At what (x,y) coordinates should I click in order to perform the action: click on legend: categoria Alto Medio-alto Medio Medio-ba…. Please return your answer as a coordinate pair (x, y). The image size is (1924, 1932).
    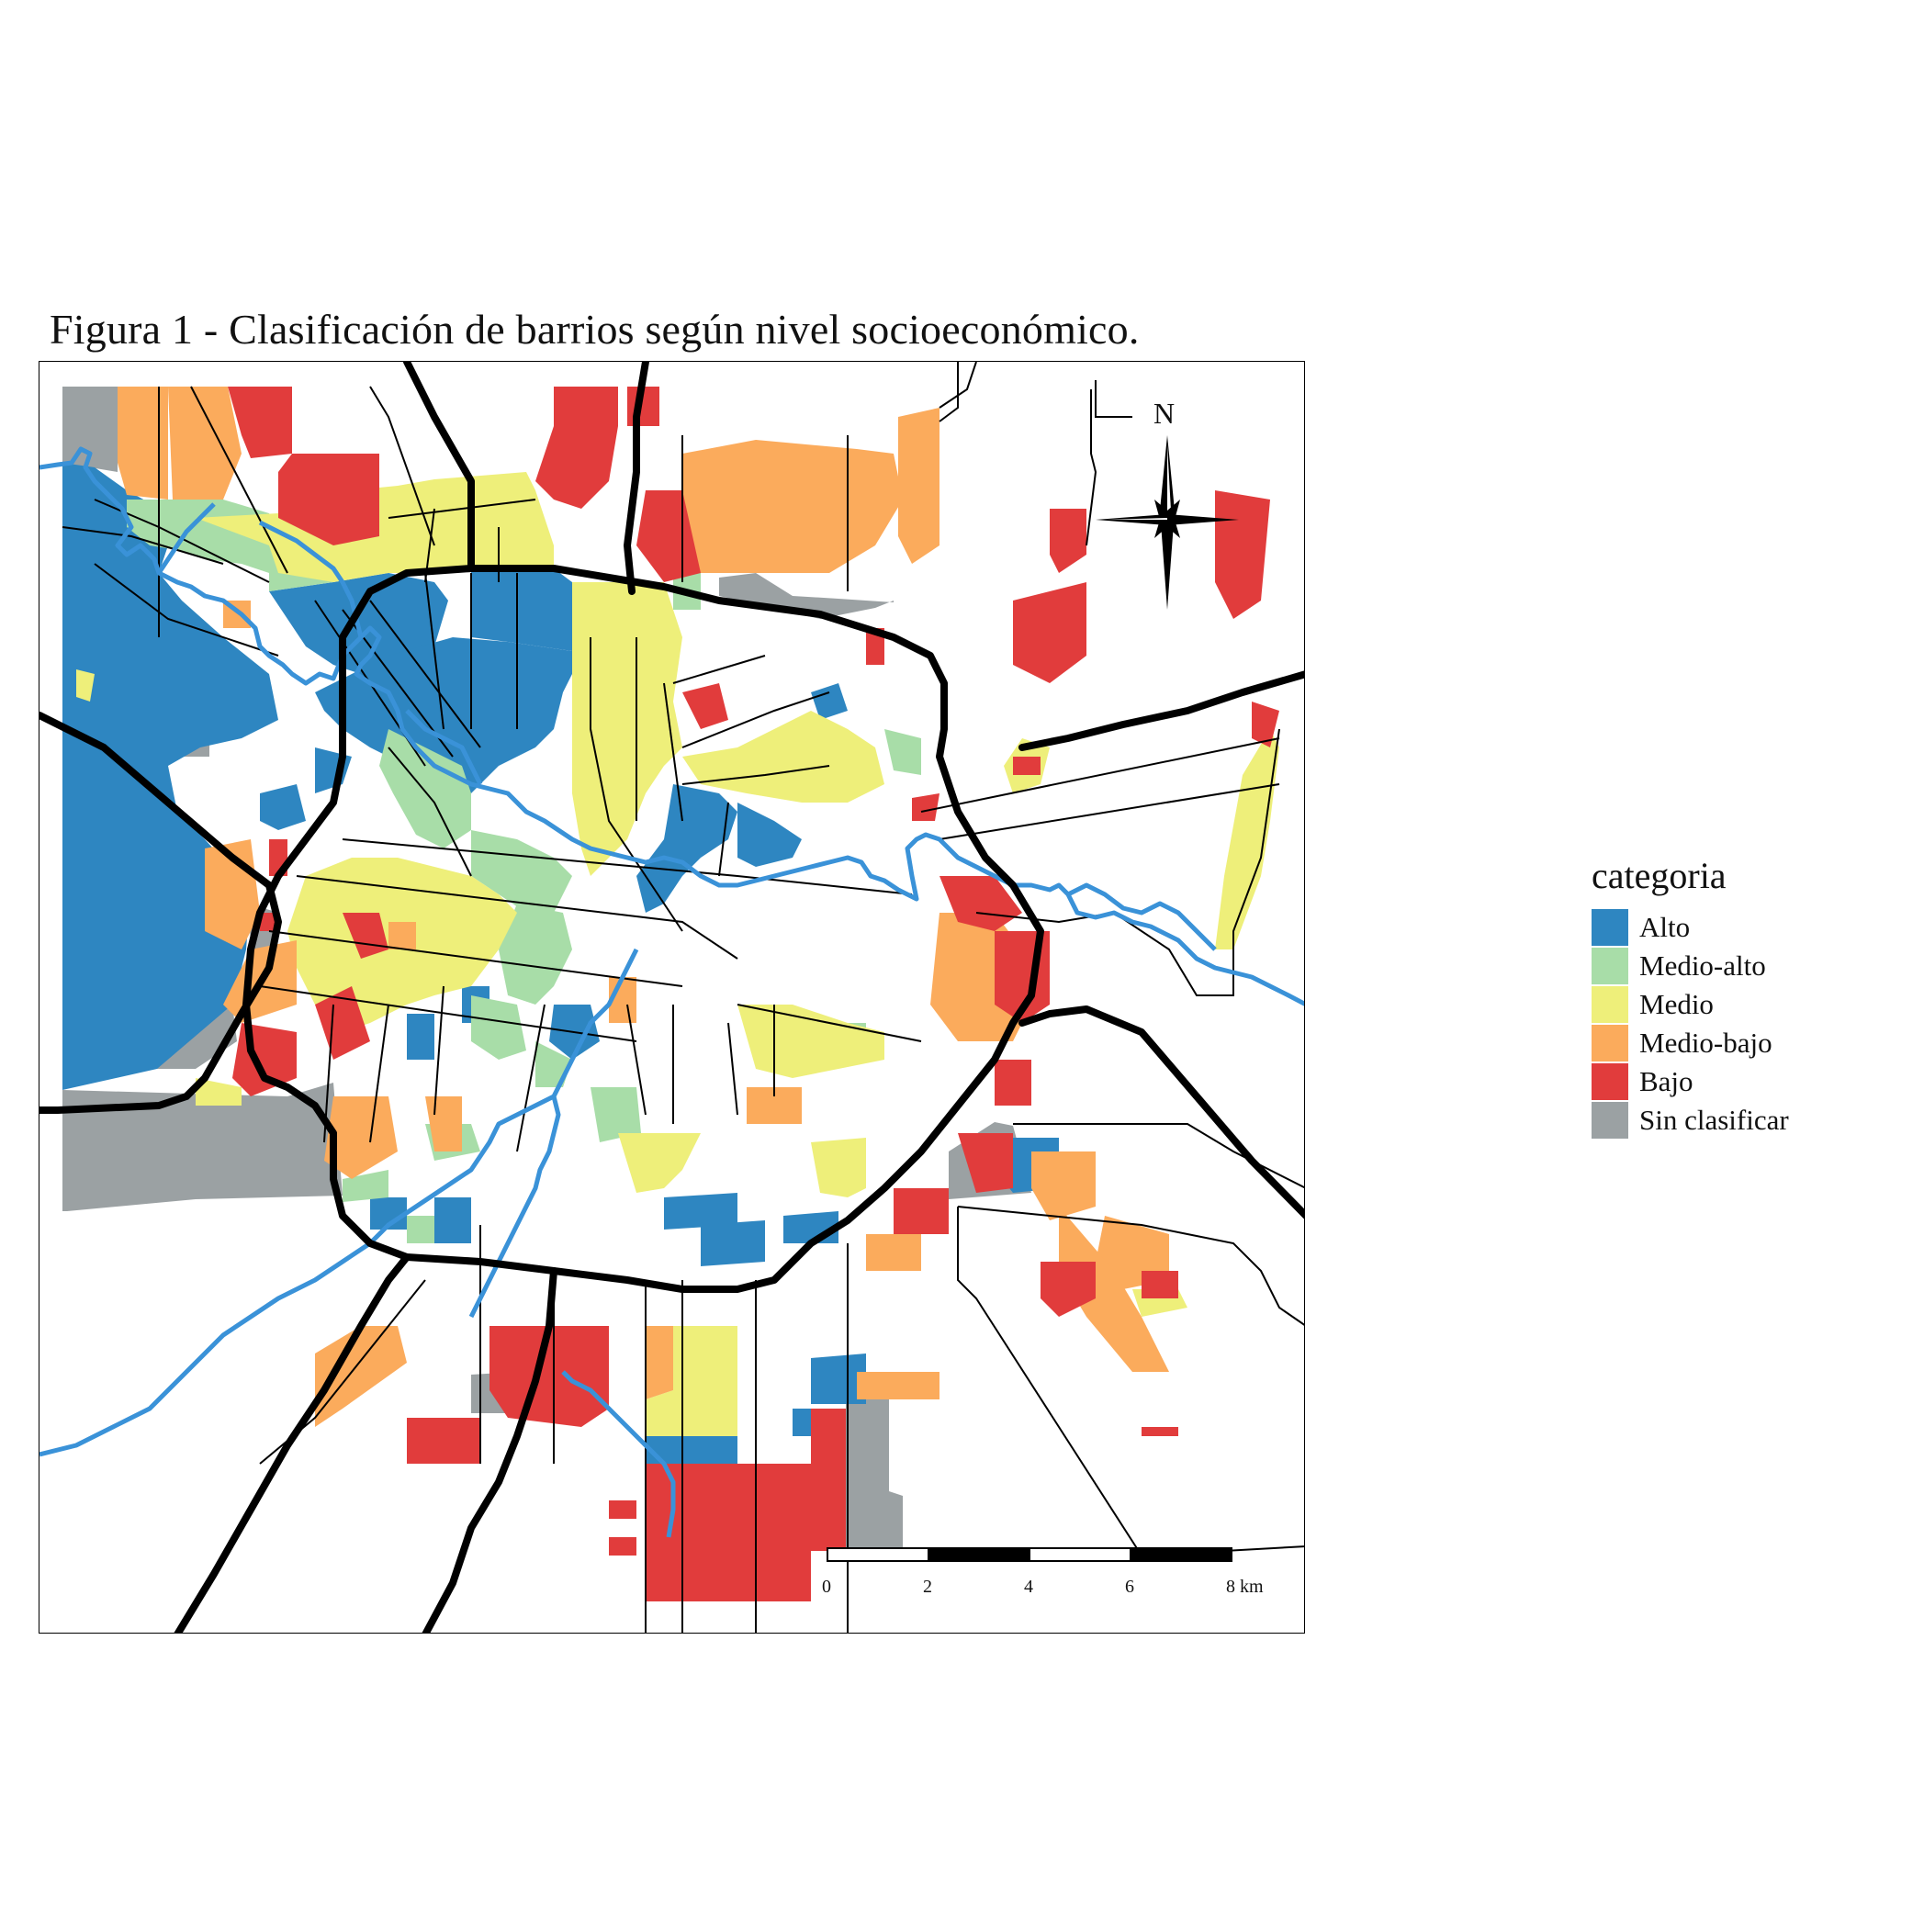
    Looking at the image, I should click on (1690, 997).